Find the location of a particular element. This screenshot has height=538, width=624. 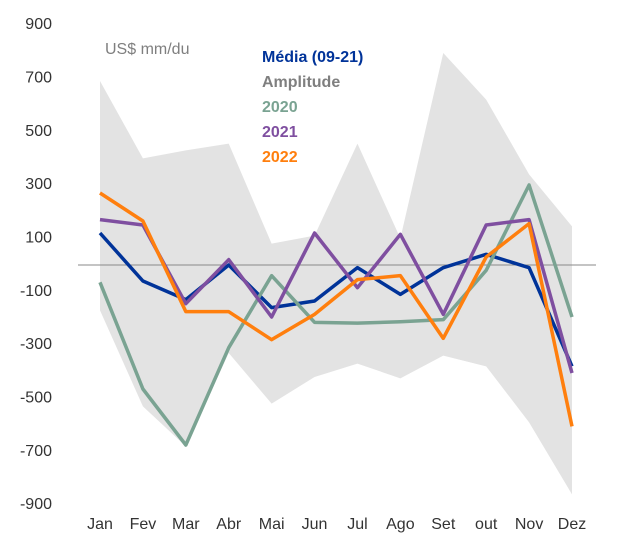

x-tick-label: Jul is located at coordinates (357, 524).